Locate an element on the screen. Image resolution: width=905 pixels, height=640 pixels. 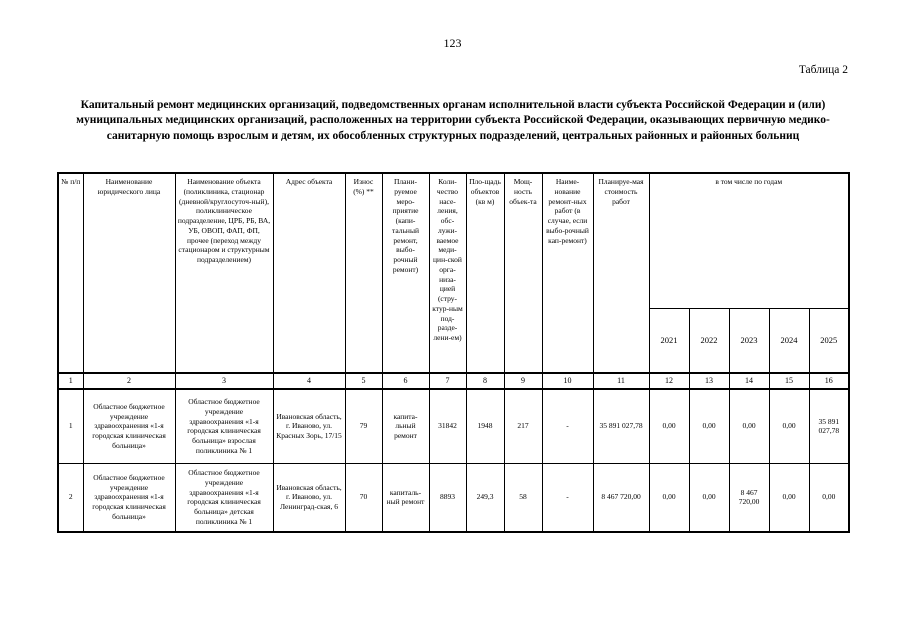
years-row: 2021 2022 2023 2024 2025 is located at coordinates (454, 340).